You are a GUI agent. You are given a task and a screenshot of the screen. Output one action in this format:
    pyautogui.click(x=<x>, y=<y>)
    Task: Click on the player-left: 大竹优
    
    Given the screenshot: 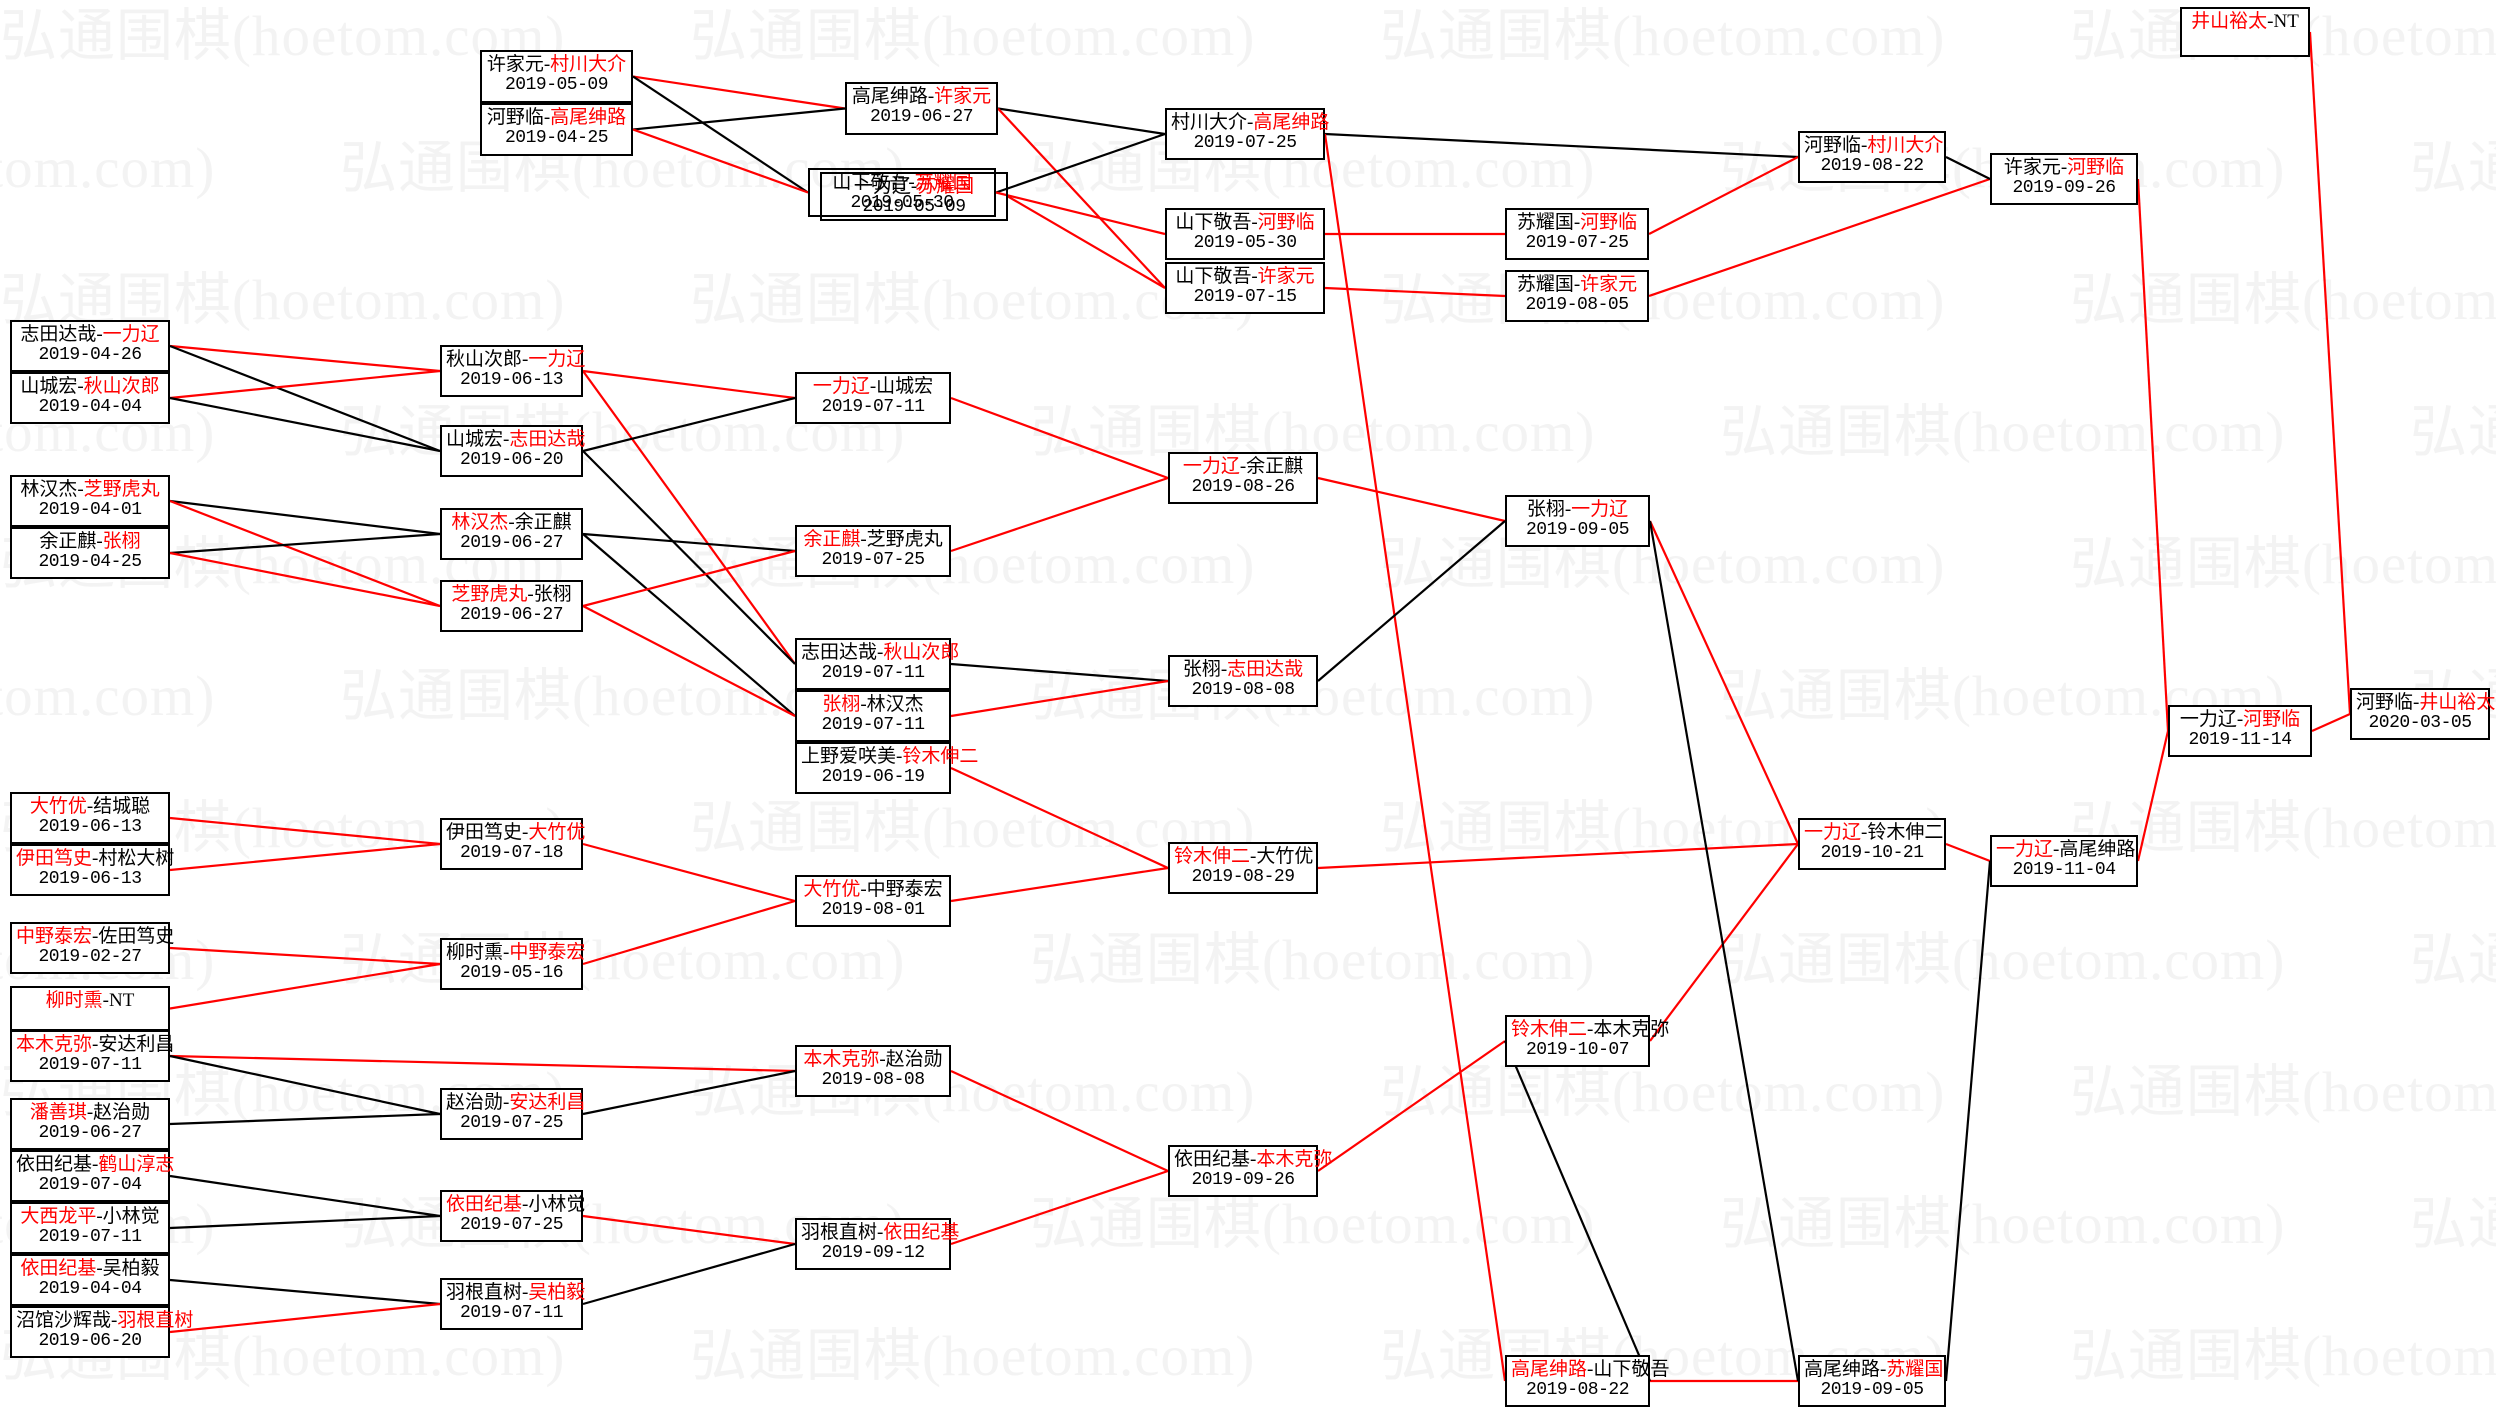 What is the action you would take?
    pyautogui.click(x=832, y=889)
    